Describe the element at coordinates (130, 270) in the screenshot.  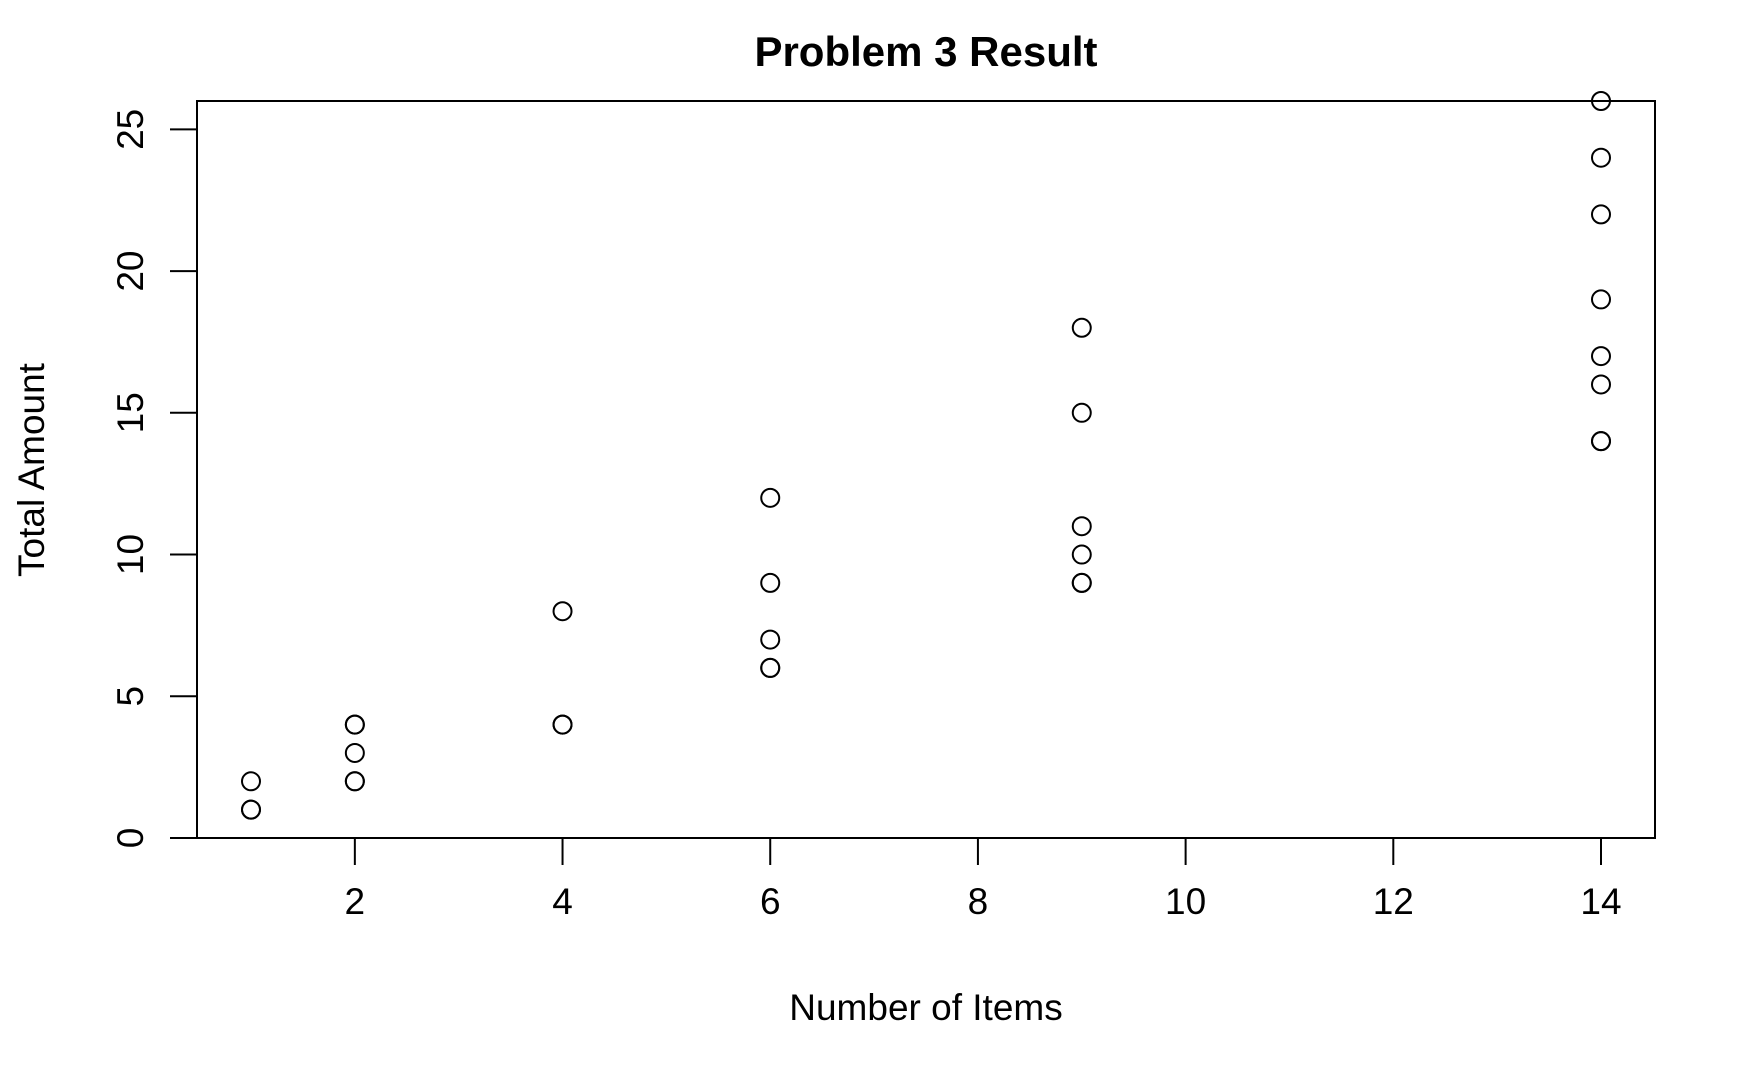
I see `y-tick-label-20: 20` at that location.